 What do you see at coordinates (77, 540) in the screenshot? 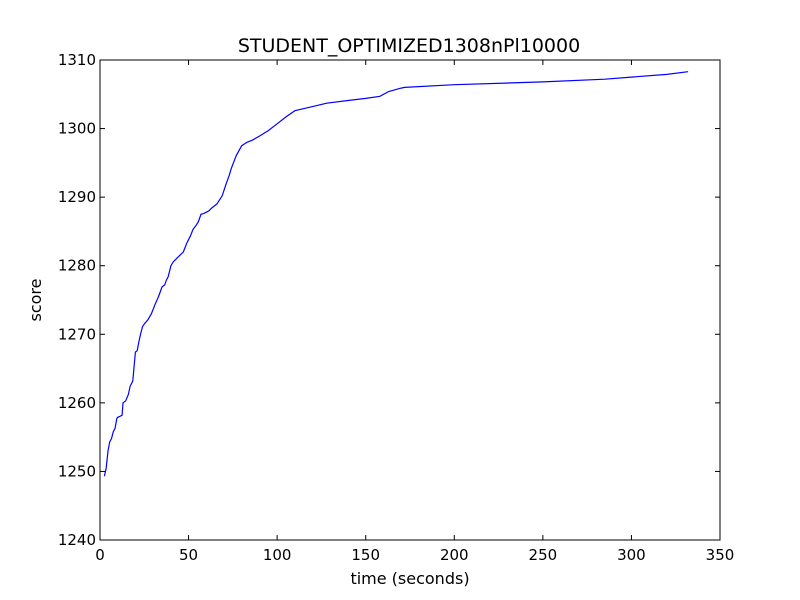
I see `y-tick-label: 1240` at bounding box center [77, 540].